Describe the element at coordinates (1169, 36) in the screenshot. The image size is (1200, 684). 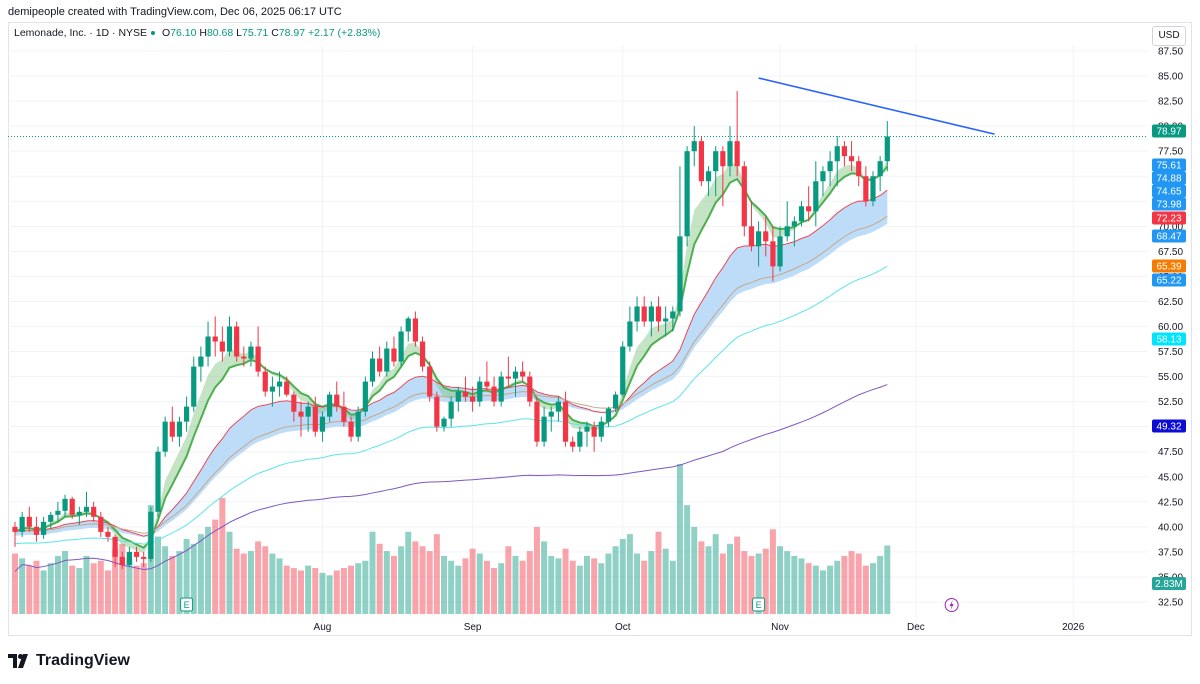
I see `currency-selector: USD` at that location.